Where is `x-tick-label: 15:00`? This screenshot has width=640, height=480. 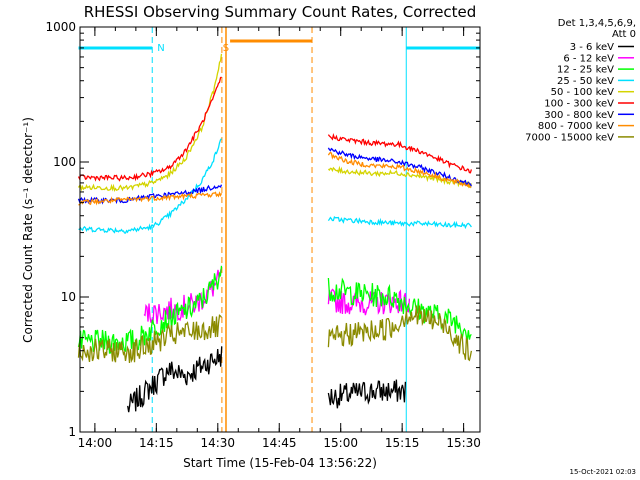 x-tick-label: 15:00 is located at coordinates (340, 443).